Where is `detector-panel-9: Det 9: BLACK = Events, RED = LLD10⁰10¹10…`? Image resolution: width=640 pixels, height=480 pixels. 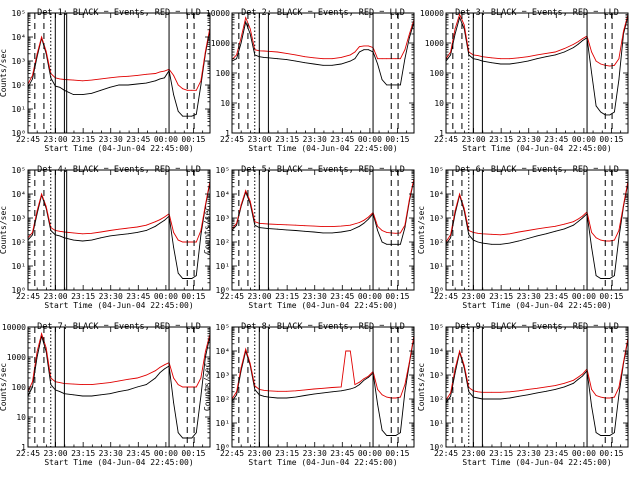
detector-panel-9: Det 9: BLACK = Events, RED = LLD10⁰10¹10… is located at coordinates (523, 394).